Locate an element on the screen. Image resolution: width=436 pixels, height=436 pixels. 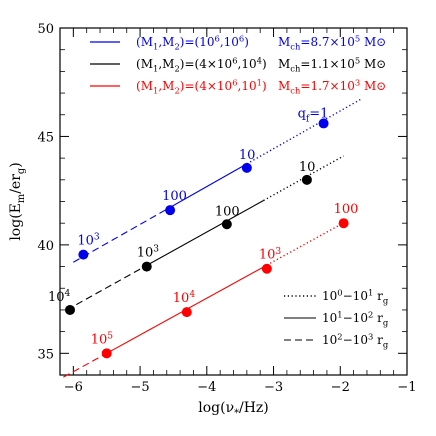
legend-mch-blue: Mch​=8.7×105​ M⊙ is located at coordinates (332, 42).